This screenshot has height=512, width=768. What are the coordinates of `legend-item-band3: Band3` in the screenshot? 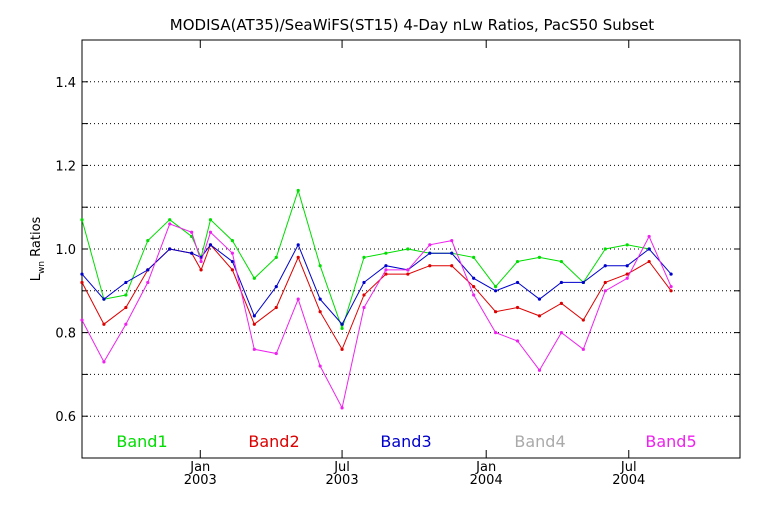 It's located at (405, 441).